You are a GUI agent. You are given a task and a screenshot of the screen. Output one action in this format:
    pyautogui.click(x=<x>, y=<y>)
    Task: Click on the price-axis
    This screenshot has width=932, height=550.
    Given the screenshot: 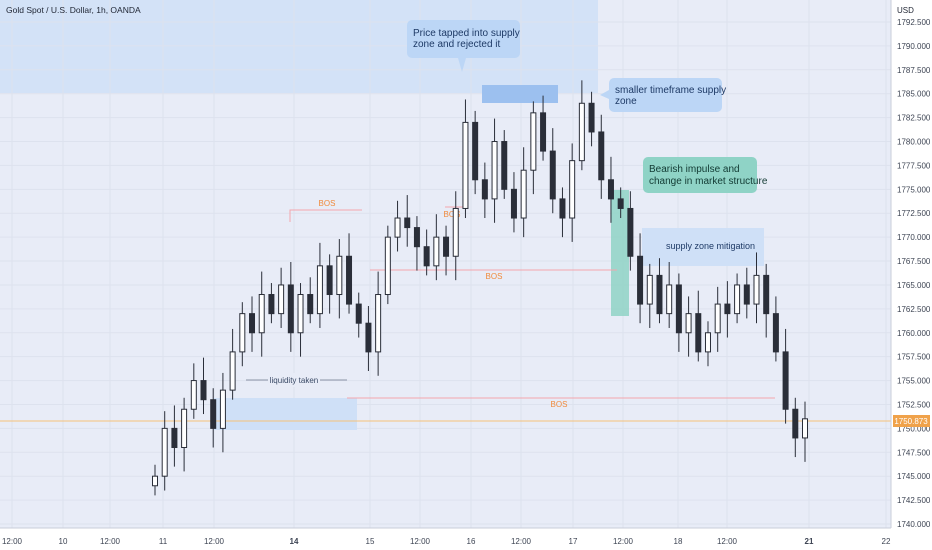 What is the action you would take?
    pyautogui.click(x=911, y=275)
    